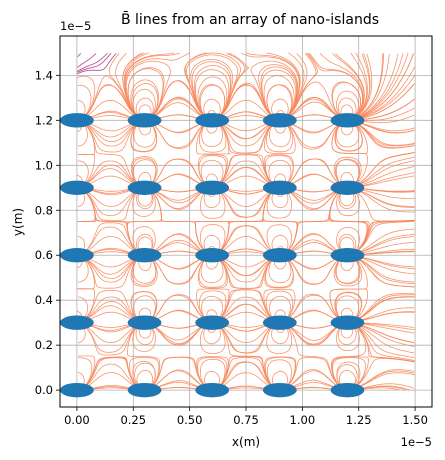 This screenshot has height=460, width=445. Describe the element at coordinates (47, 232) in the screenshot. I see `y-axis: 0.0 0.2 0.4 0.6 0.8 1.0 1.2 1.4` at that location.